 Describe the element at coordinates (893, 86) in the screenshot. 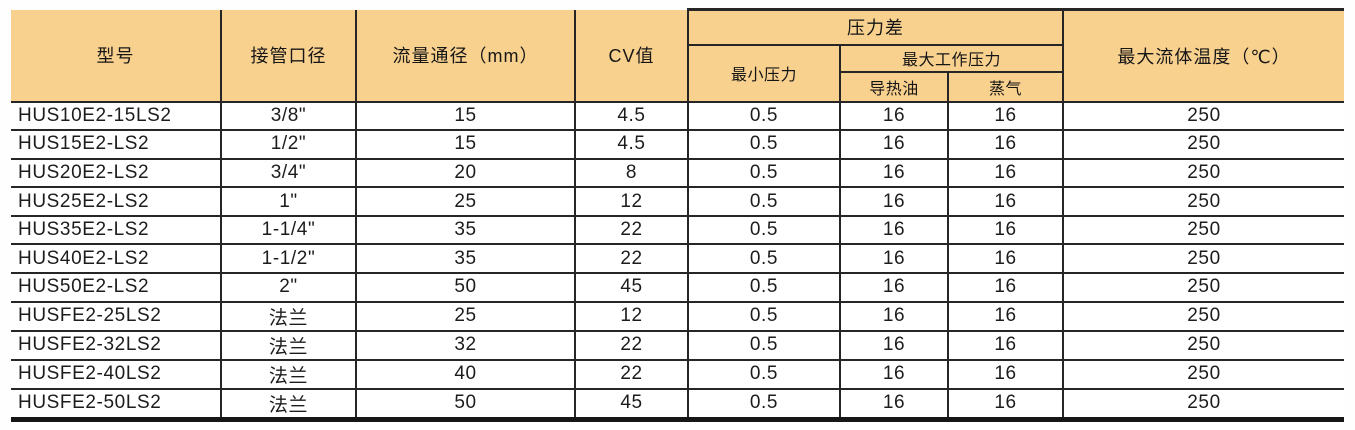

I see `header-heat-transfer-oil: 导热油` at that location.